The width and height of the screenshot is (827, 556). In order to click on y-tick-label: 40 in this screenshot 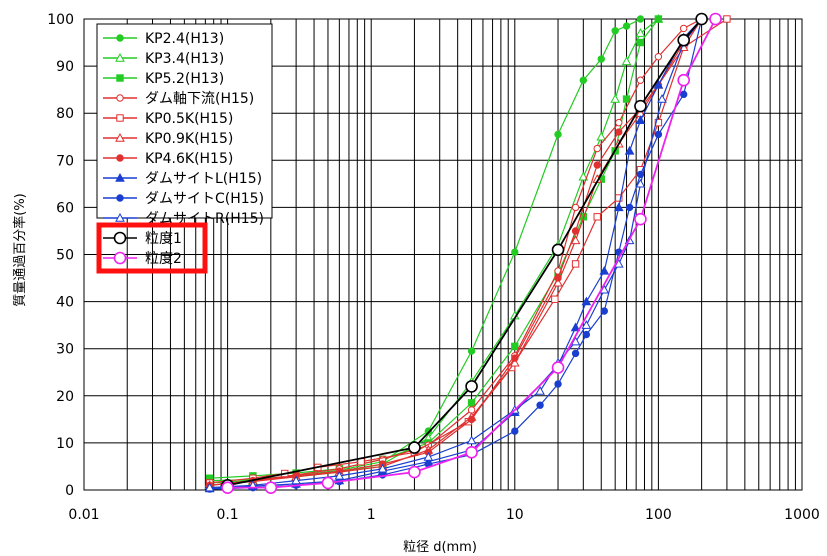, I will do `click(65, 303)`.